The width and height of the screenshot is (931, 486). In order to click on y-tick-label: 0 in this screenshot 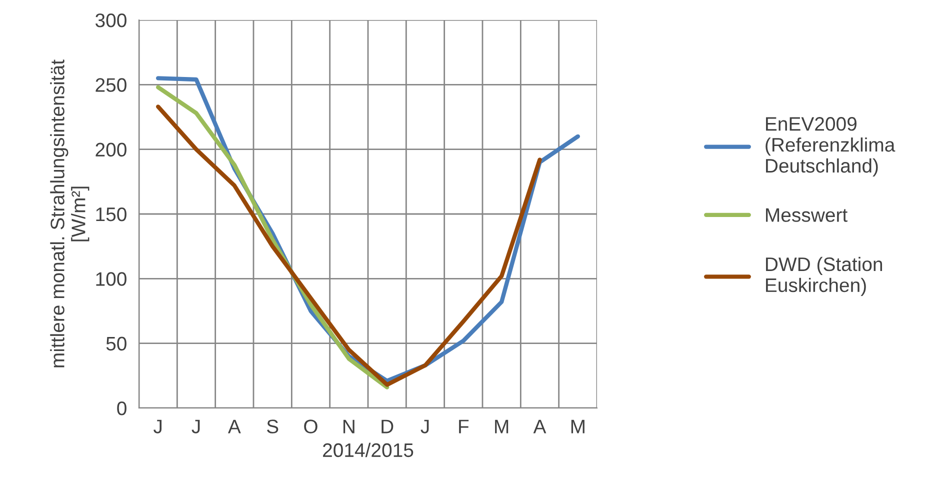, I will do `click(121, 408)`.